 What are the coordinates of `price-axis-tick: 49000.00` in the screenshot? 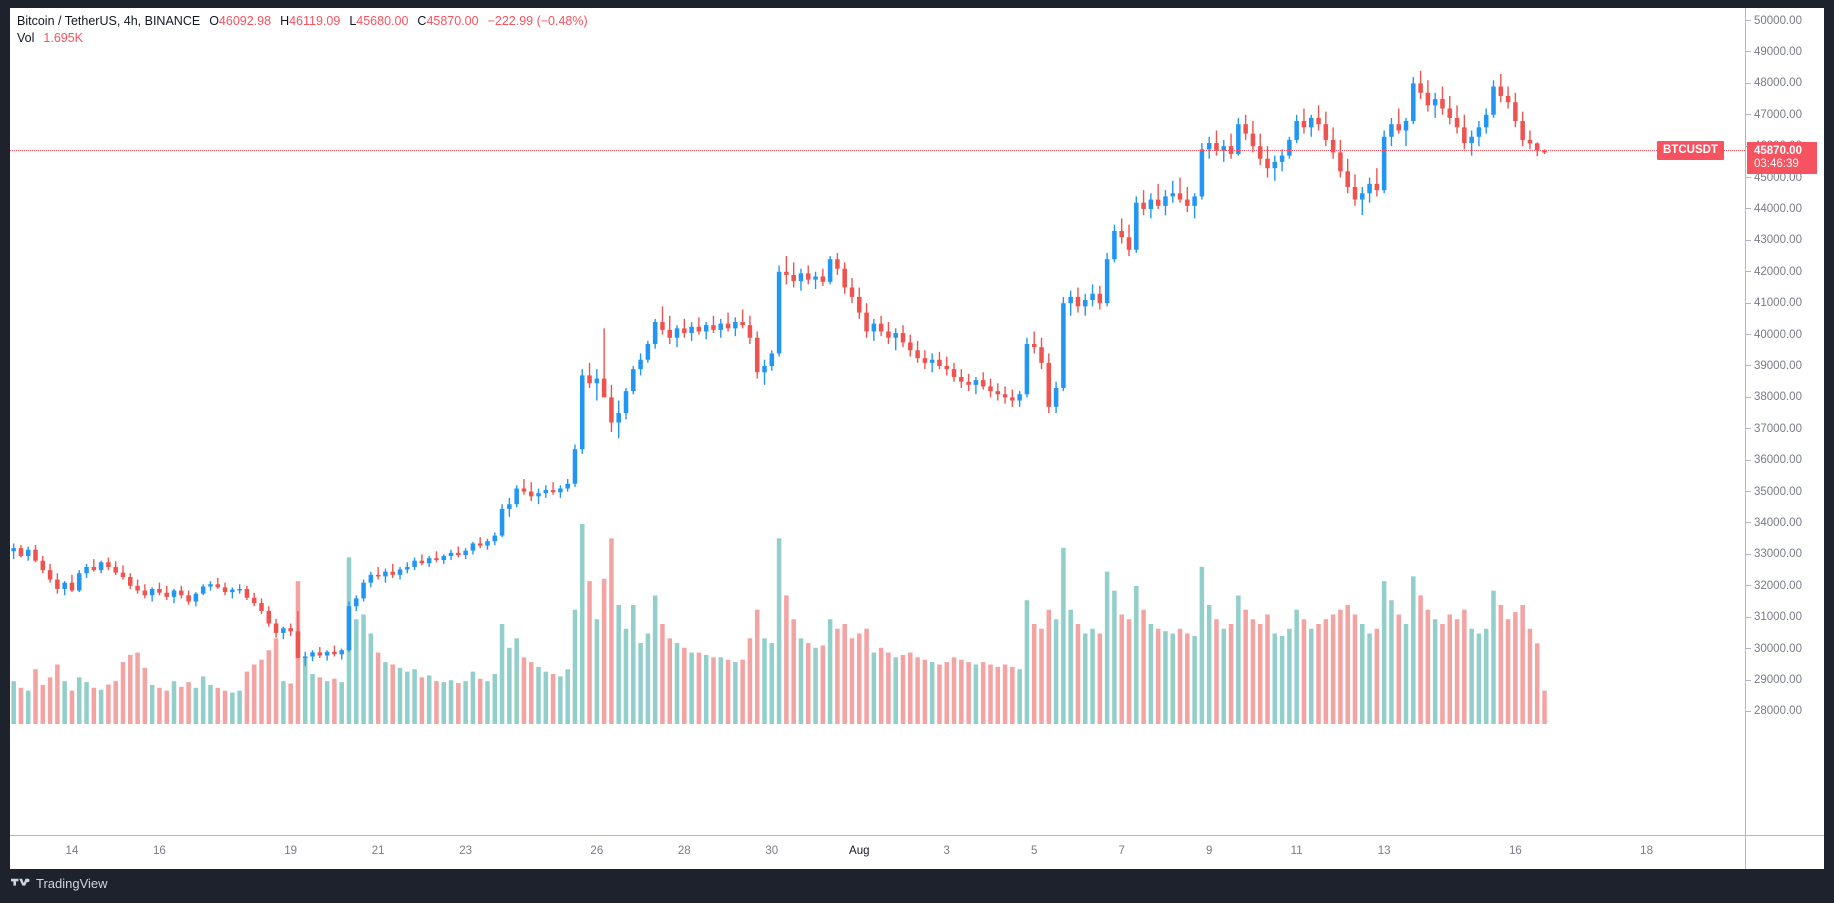 It's located at (1774, 52).